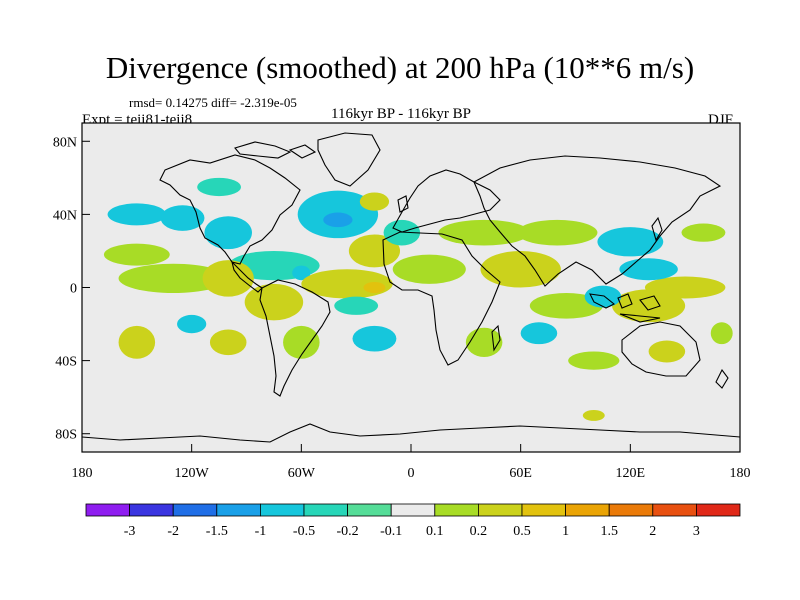 This screenshot has width=800, height=600. I want to click on x-axis: 180 120W 60W 0 60E 120E 180, so click(411, 462).